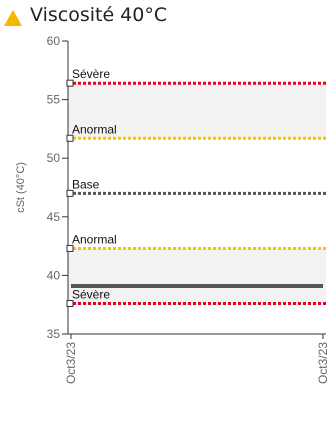 The image size is (333, 429). Describe the element at coordinates (54, 275) in the screenshot. I see `y-tick-label: 40` at that location.